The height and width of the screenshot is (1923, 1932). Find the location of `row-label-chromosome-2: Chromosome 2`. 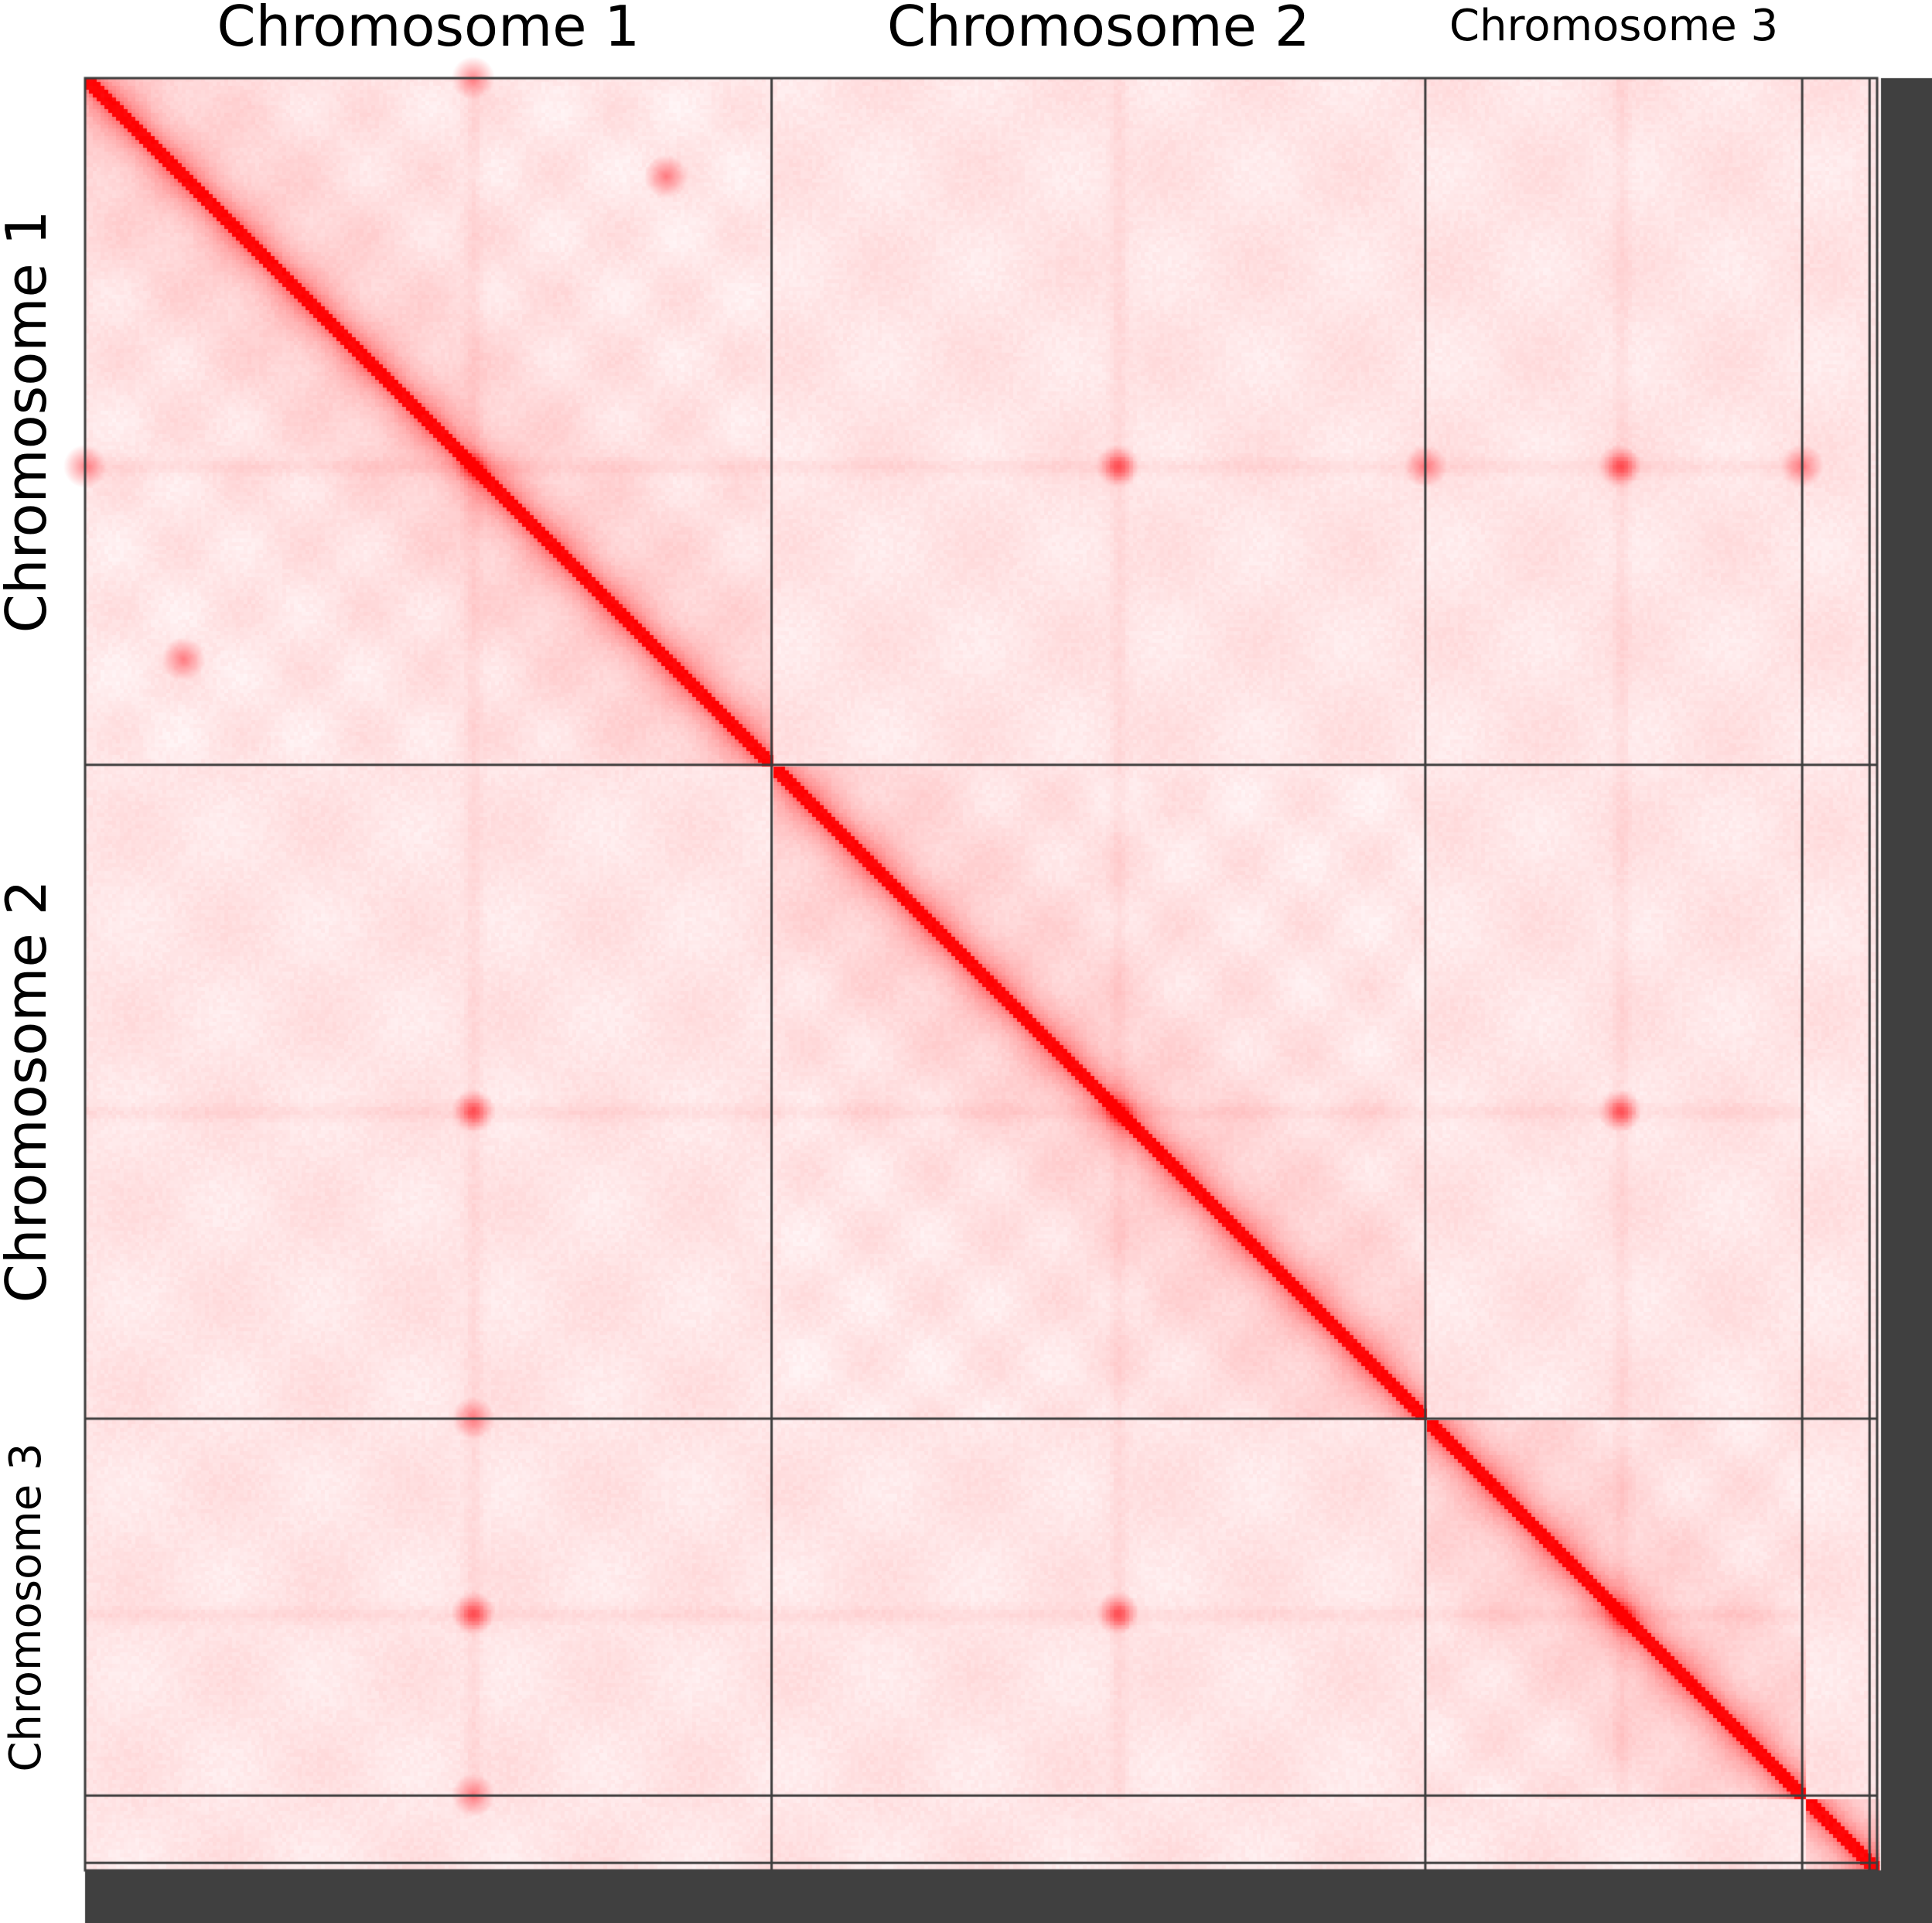

row-label-chromosome-2: Chromosome 2 is located at coordinates (29, 1091).